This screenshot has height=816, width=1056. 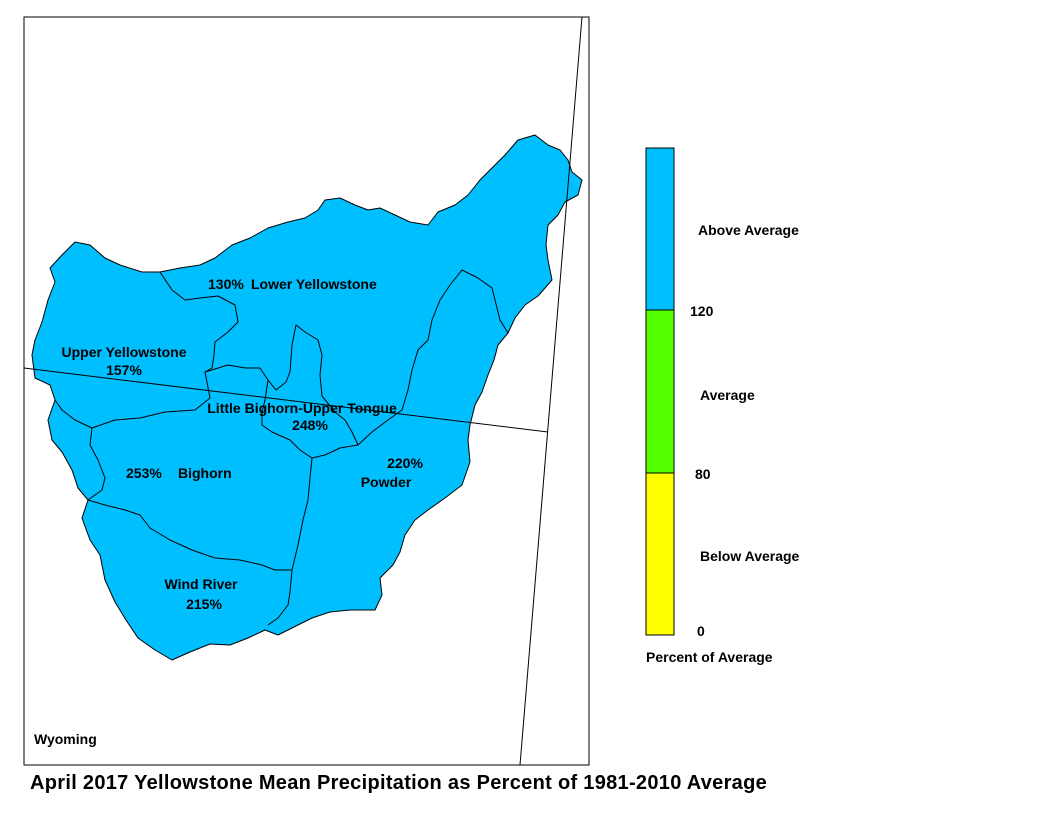 What do you see at coordinates (290, 541) in the screenshot?
I see `boundary-powder-bighorn` at bounding box center [290, 541].